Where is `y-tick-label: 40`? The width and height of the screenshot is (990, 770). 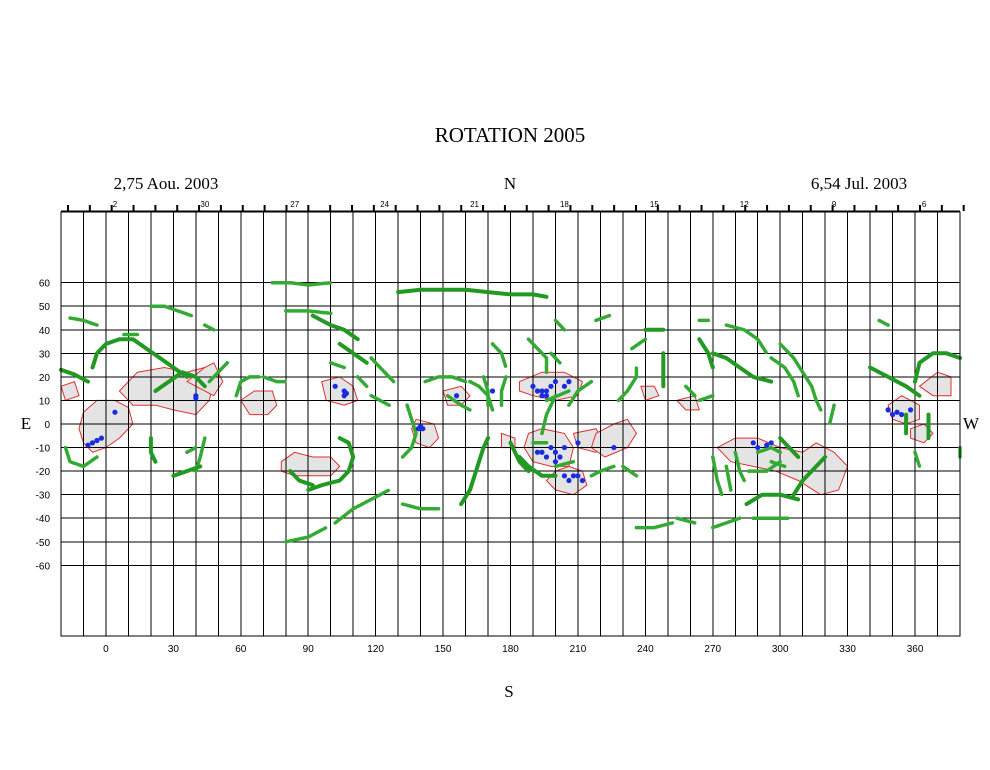 y-tick-label: 40 is located at coordinates (45, 331).